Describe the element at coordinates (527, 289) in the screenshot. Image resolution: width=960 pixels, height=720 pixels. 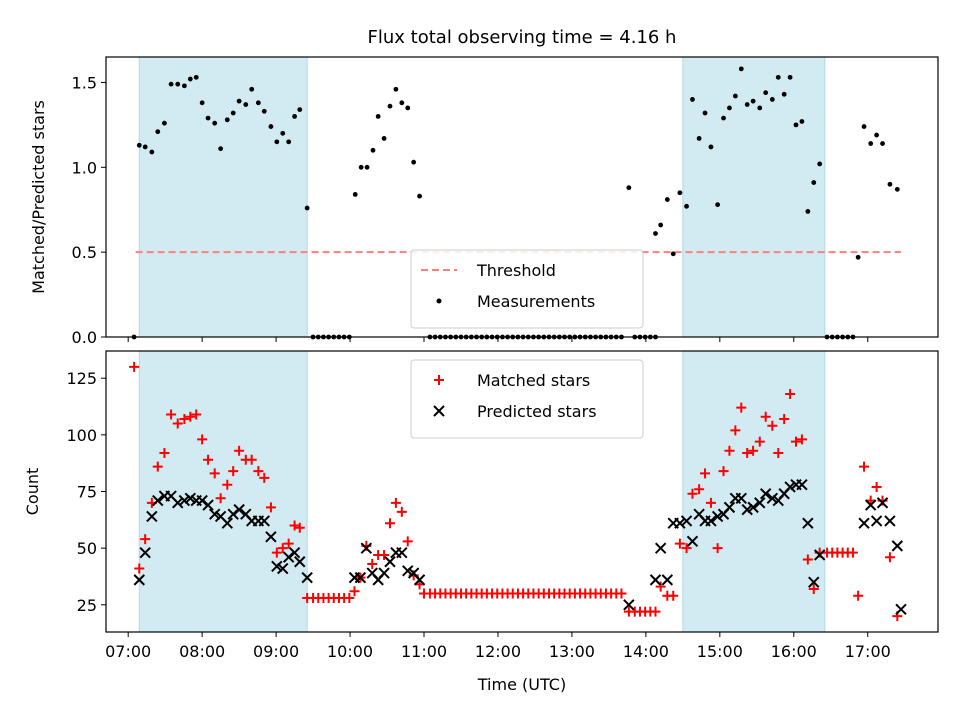
I see `legend: Threshold Measurements` at that location.